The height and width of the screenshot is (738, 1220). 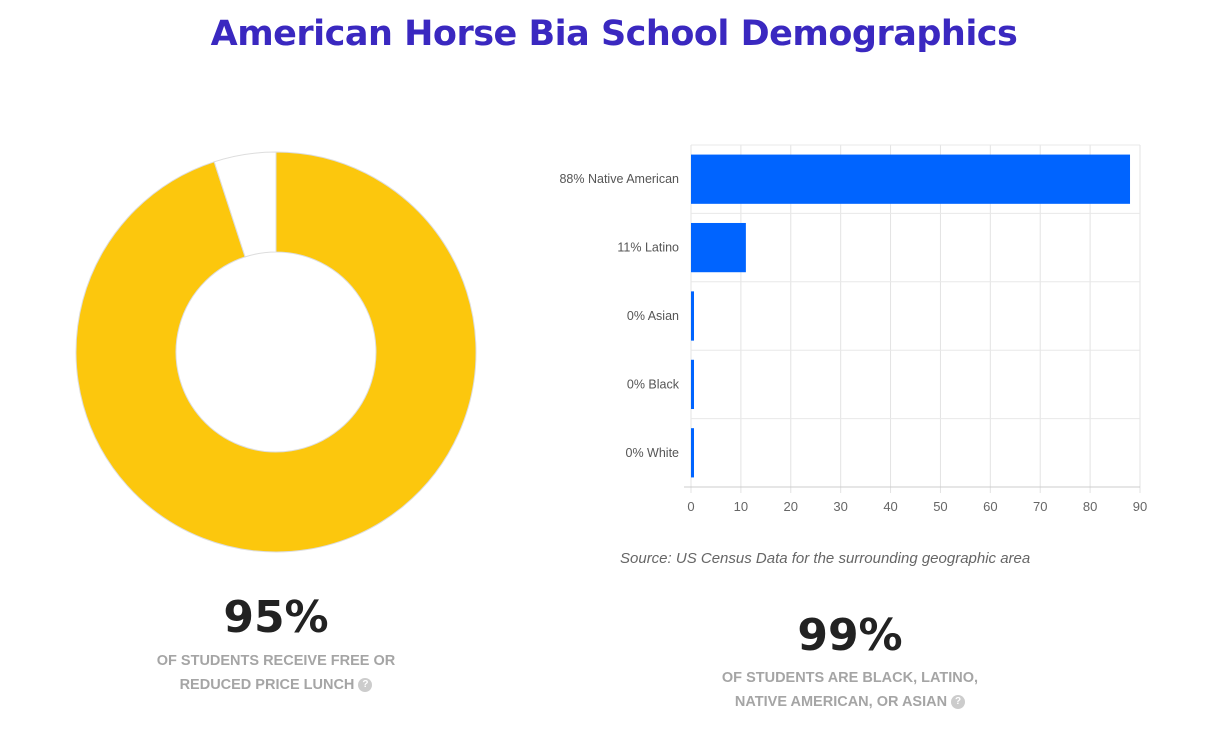 What do you see at coordinates (890, 506) in the screenshot?
I see `x-tick-label: 40` at bounding box center [890, 506].